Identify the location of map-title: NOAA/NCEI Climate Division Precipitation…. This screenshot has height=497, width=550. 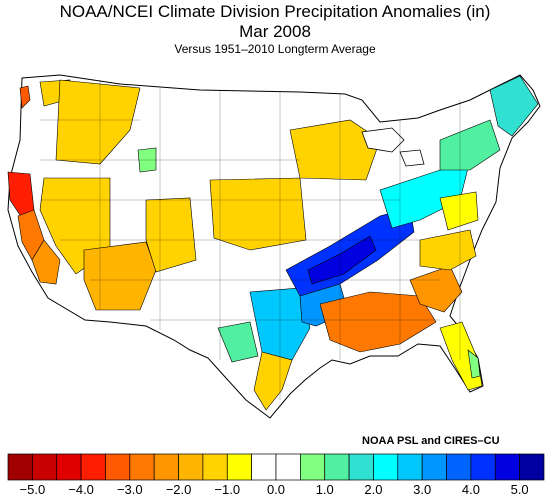
(275, 11).